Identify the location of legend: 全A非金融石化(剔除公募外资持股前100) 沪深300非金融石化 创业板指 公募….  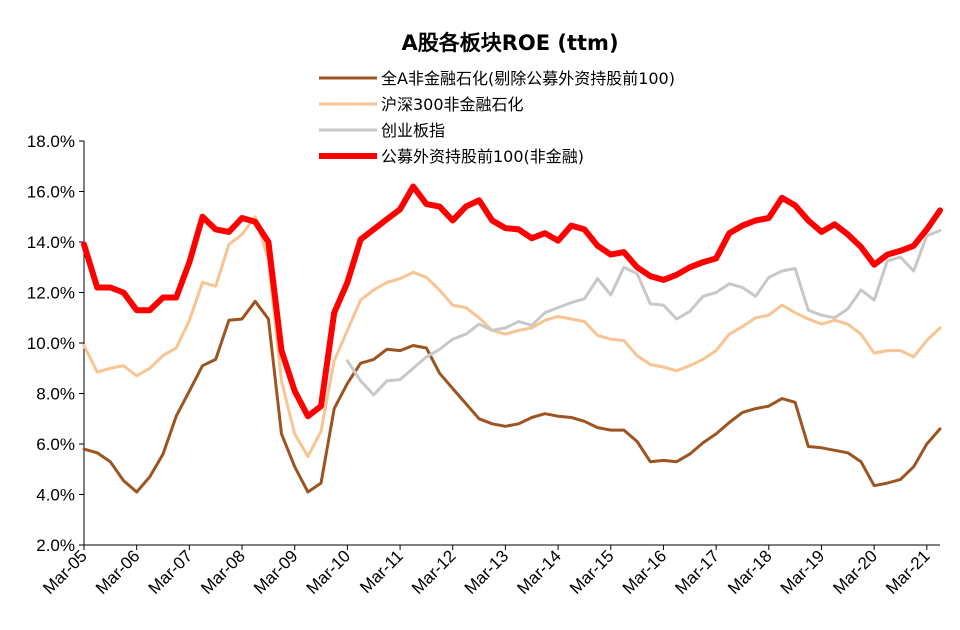
(497, 117).